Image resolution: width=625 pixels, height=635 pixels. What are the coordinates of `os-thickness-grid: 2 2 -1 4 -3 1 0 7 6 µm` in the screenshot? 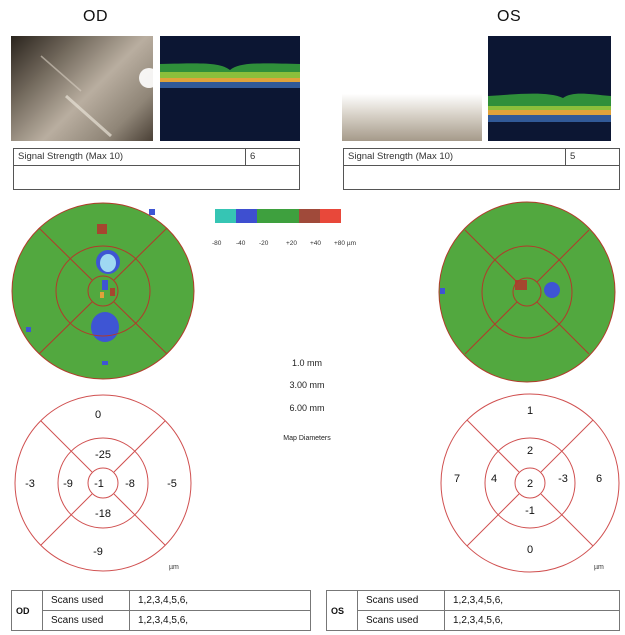 It's located at (530, 483).